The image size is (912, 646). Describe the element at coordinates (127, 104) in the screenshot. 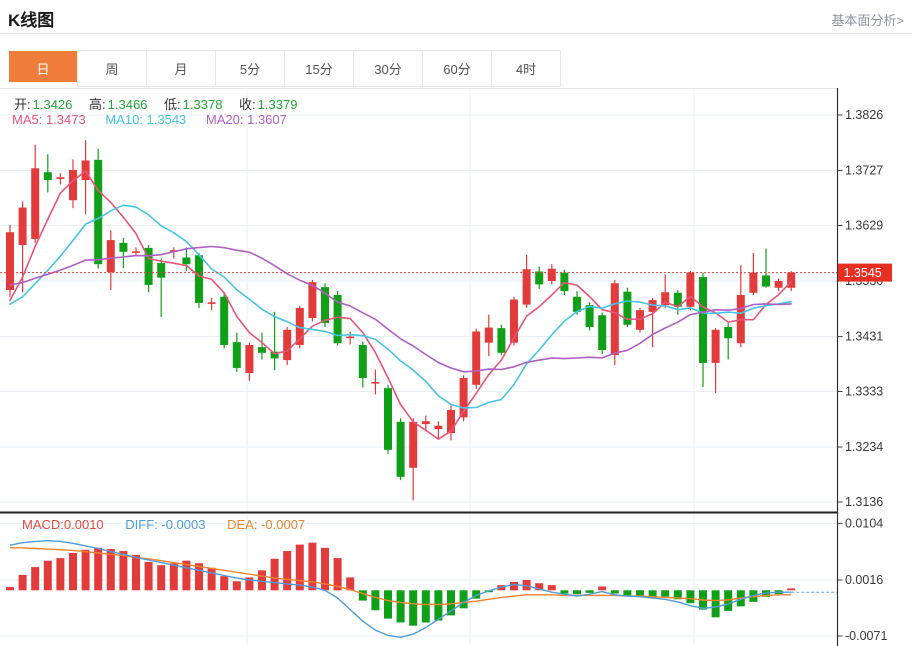

I see `high-value: 1.3466` at that location.